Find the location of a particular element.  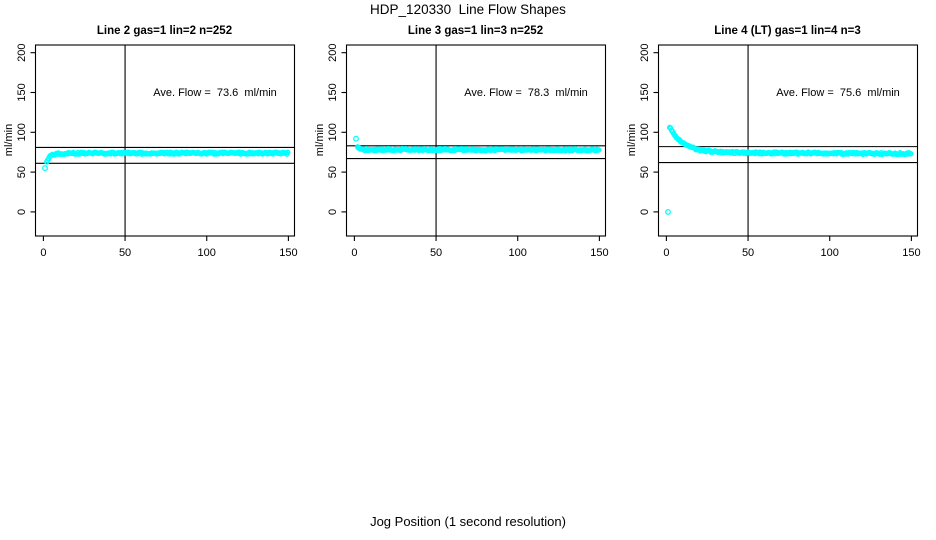

ave-flow-annotation: Ave. Flow = 78.3 ml/min is located at coordinates (526, 93).